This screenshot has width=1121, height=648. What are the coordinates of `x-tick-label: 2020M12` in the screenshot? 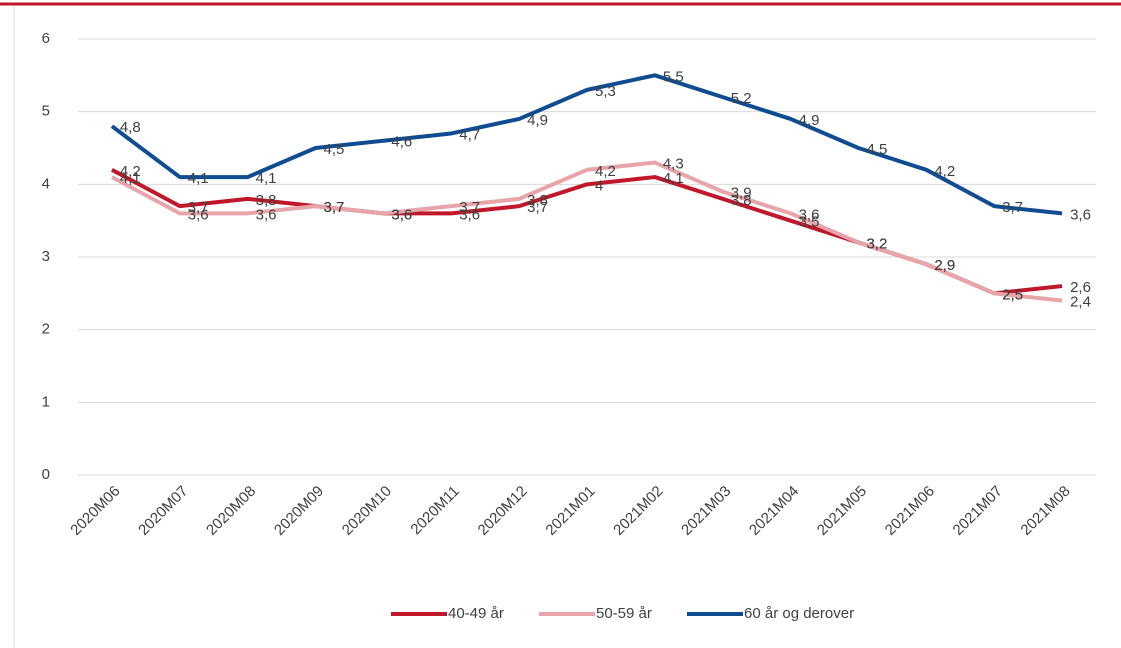 It's located at (503, 511).